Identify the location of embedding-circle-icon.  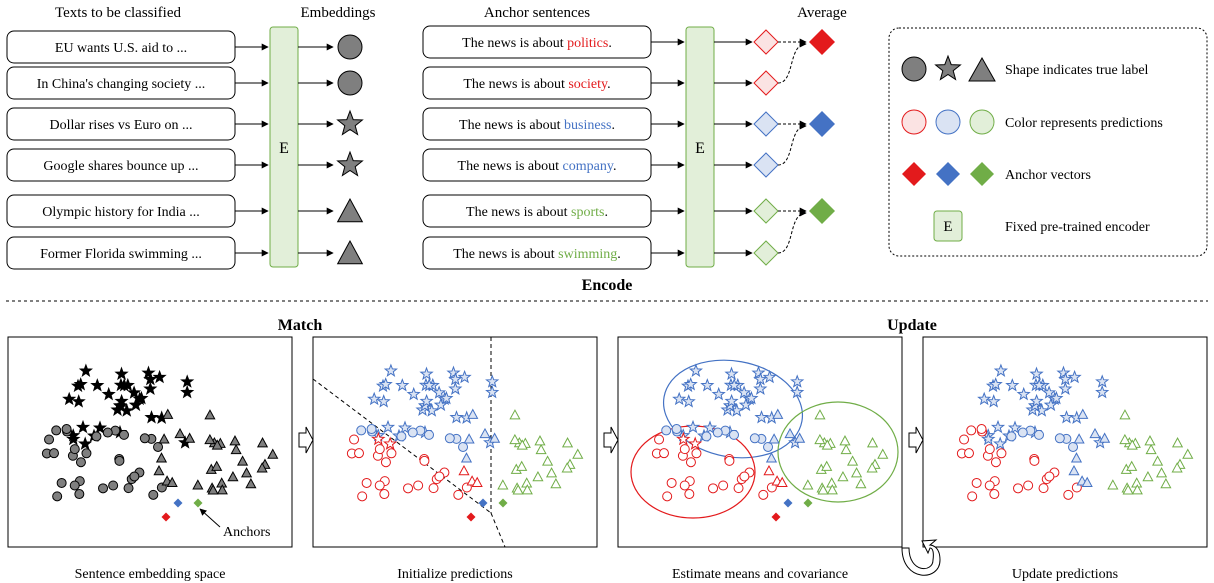
(350, 47).